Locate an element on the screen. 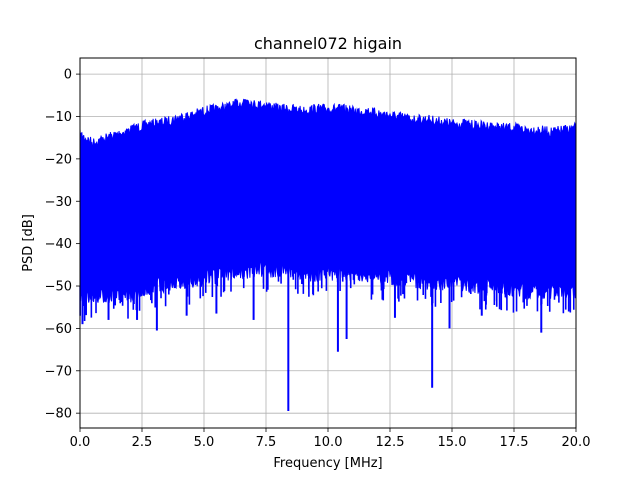  chart-title: channel072 higain is located at coordinates (328, 43).